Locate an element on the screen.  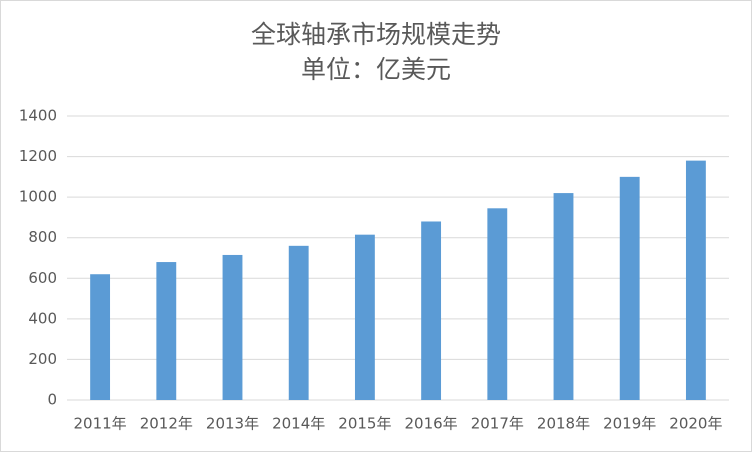
x-tick-label: 2018年 is located at coordinates (563, 424).